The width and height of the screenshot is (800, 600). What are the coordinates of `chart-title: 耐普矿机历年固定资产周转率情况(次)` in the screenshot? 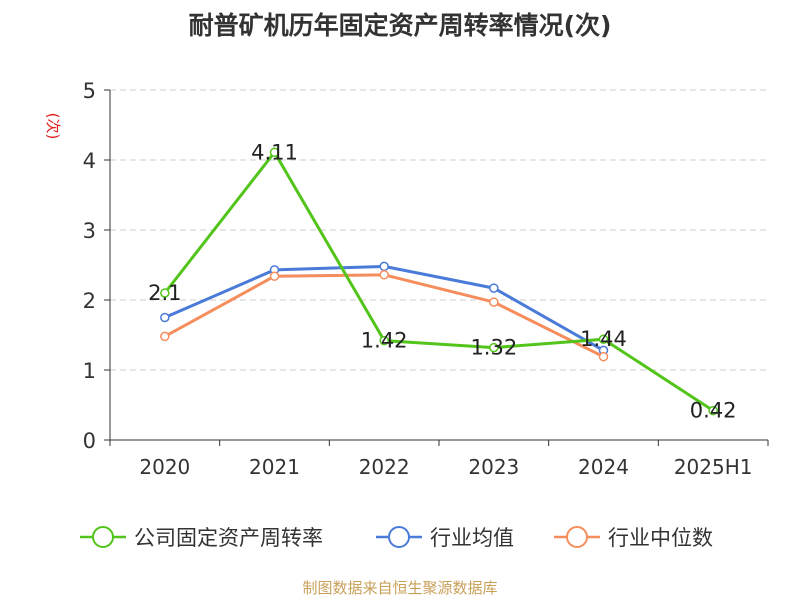 It's located at (400, 25).